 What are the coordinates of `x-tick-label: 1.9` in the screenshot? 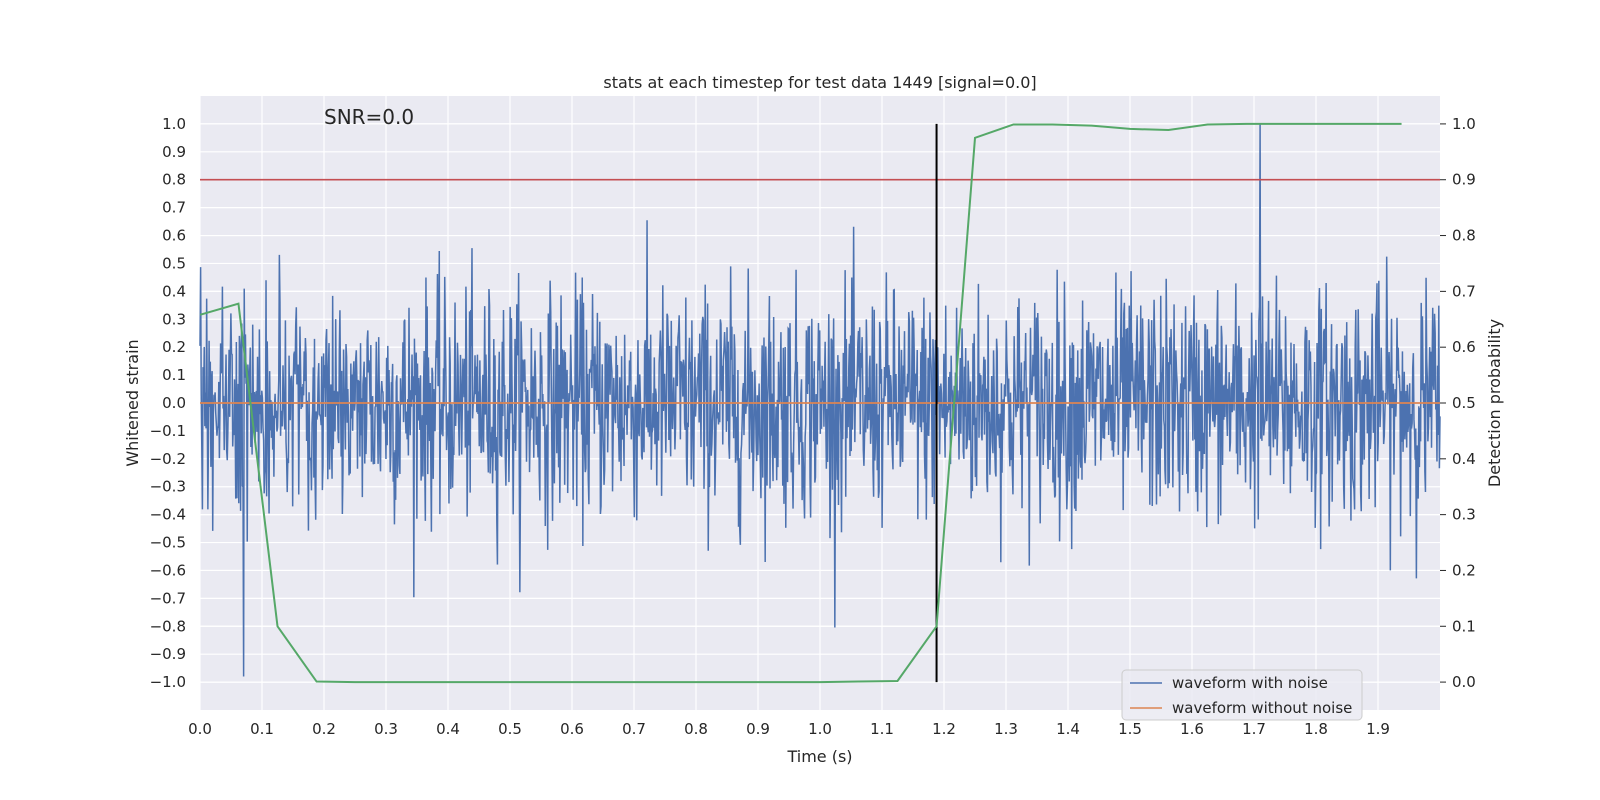 It's located at (1378, 729).